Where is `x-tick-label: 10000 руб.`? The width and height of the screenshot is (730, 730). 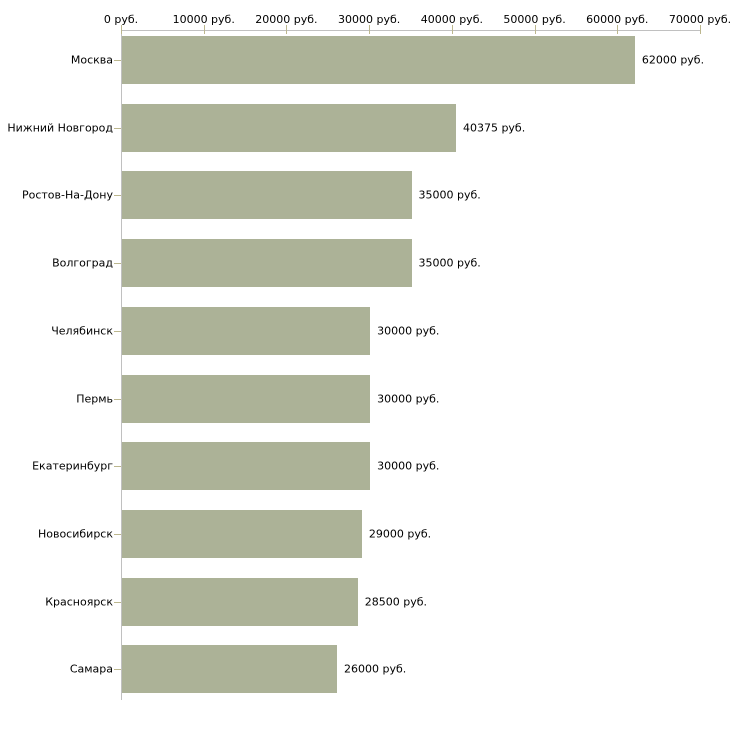
x-tick-label: 10000 руб. is located at coordinates (203, 19).